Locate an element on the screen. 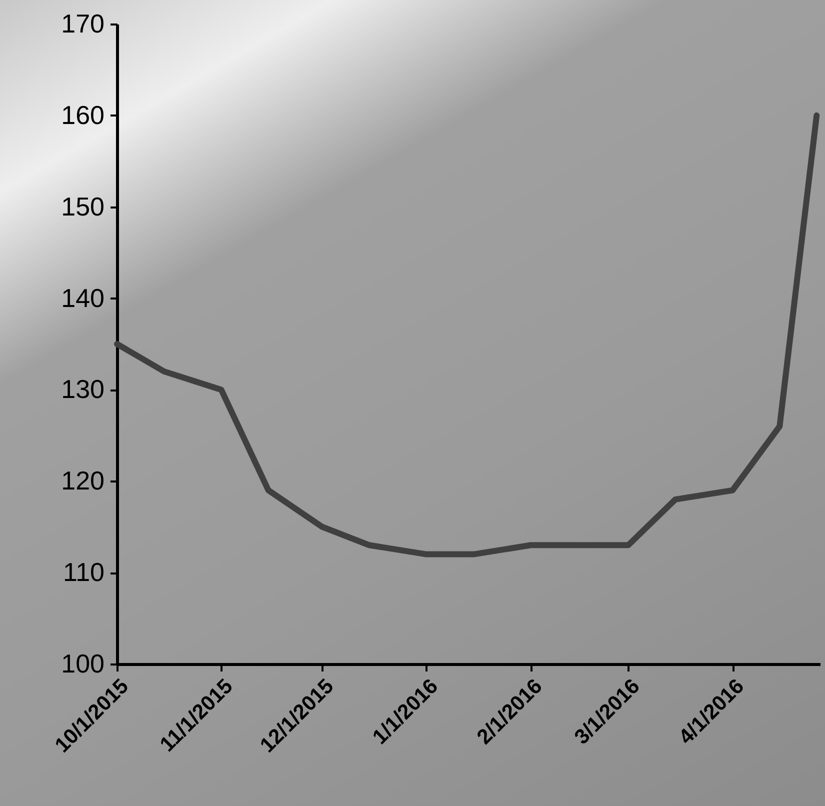  y-tick-label: 170 is located at coordinates (82, 23).